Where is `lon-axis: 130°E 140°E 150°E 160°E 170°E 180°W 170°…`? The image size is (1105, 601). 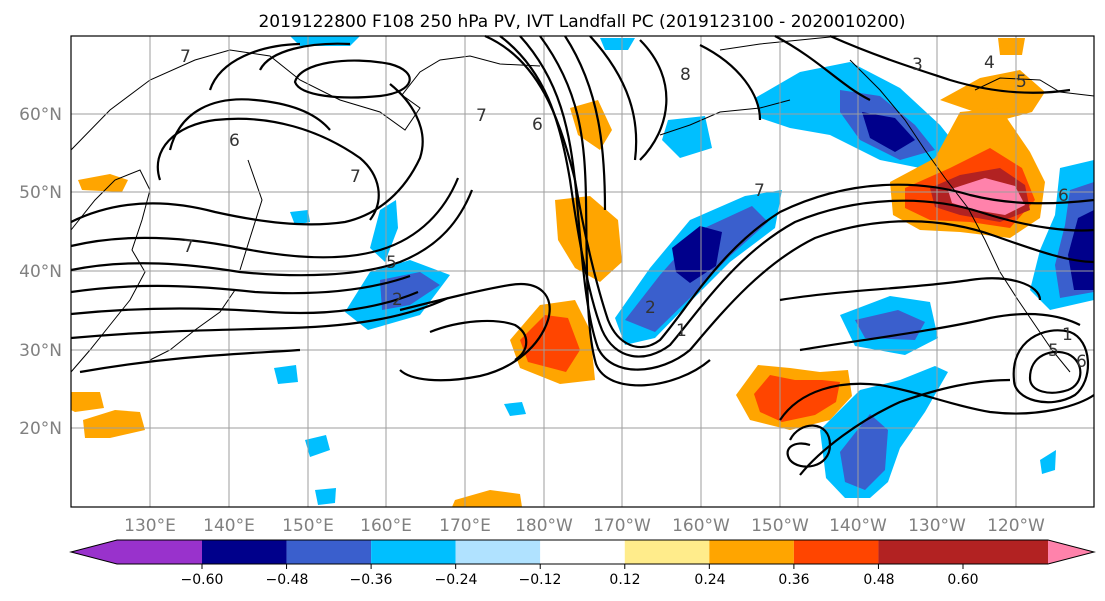 lon-axis: 130°E 140°E 150°E 160°E 170°E 180°W 170°… is located at coordinates (584, 526).